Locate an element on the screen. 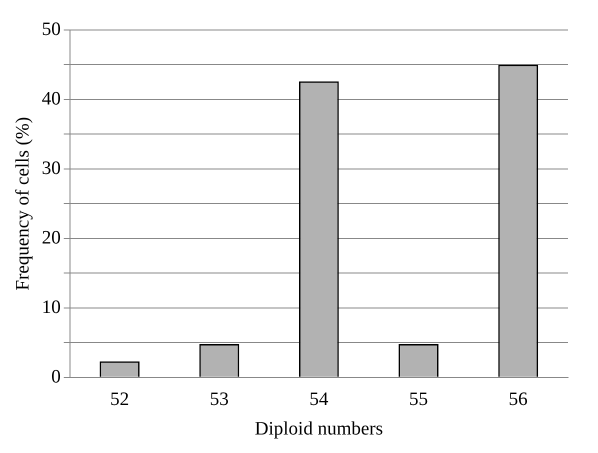 The height and width of the screenshot is (453, 598). x-axis-title: Diploid numbers is located at coordinates (319, 429).